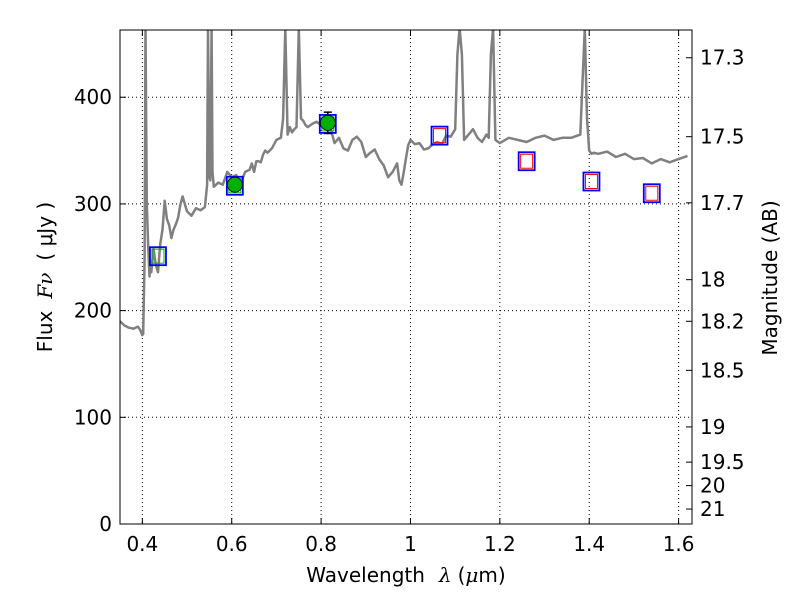 The image size is (800, 600). What do you see at coordinates (365, 575) in the screenshot?
I see `x-axis-label-text: Wavelength` at bounding box center [365, 575].